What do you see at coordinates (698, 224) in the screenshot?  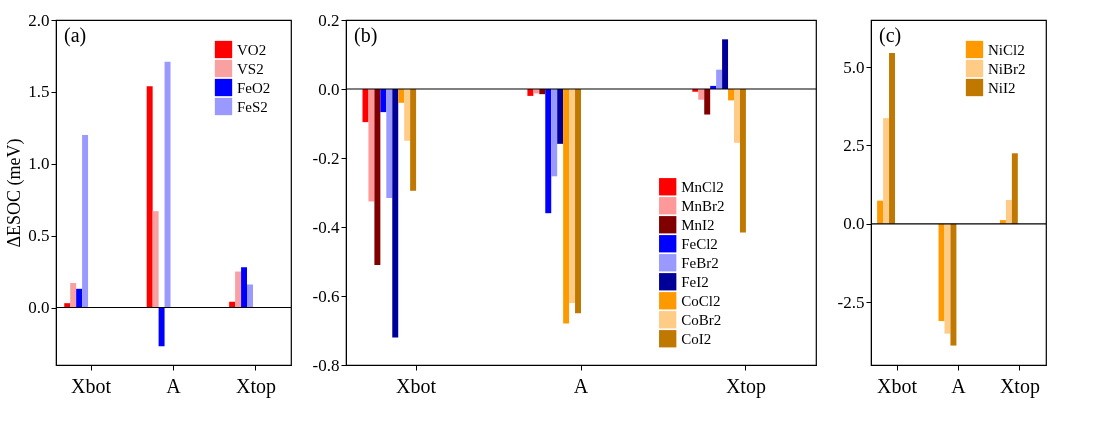 I see `legend-label: MnI2` at bounding box center [698, 224].